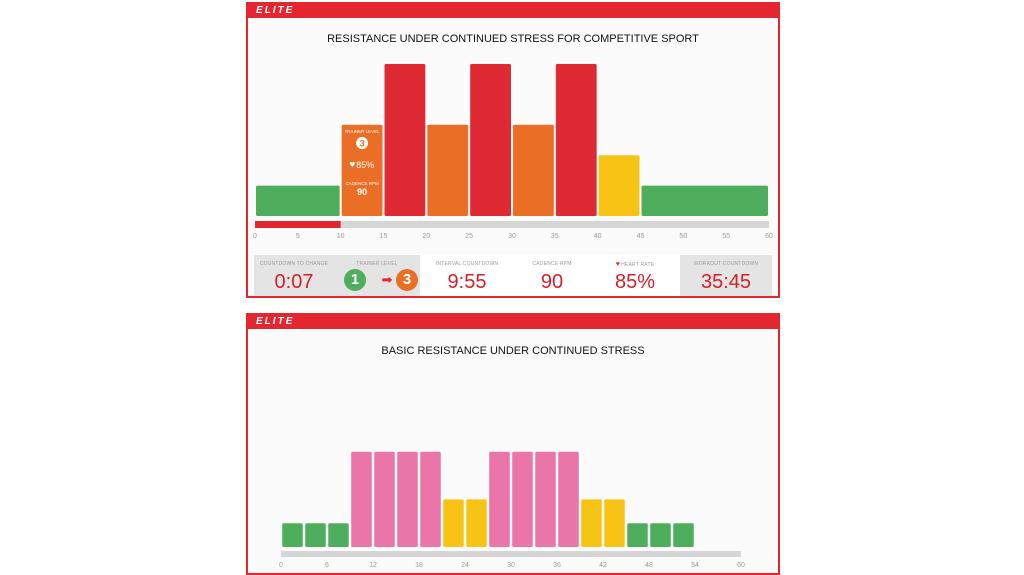 Image resolution: width=1024 pixels, height=575 pixels. What do you see at coordinates (298, 236) in the screenshot?
I see `x-tick-label: 5` at bounding box center [298, 236].